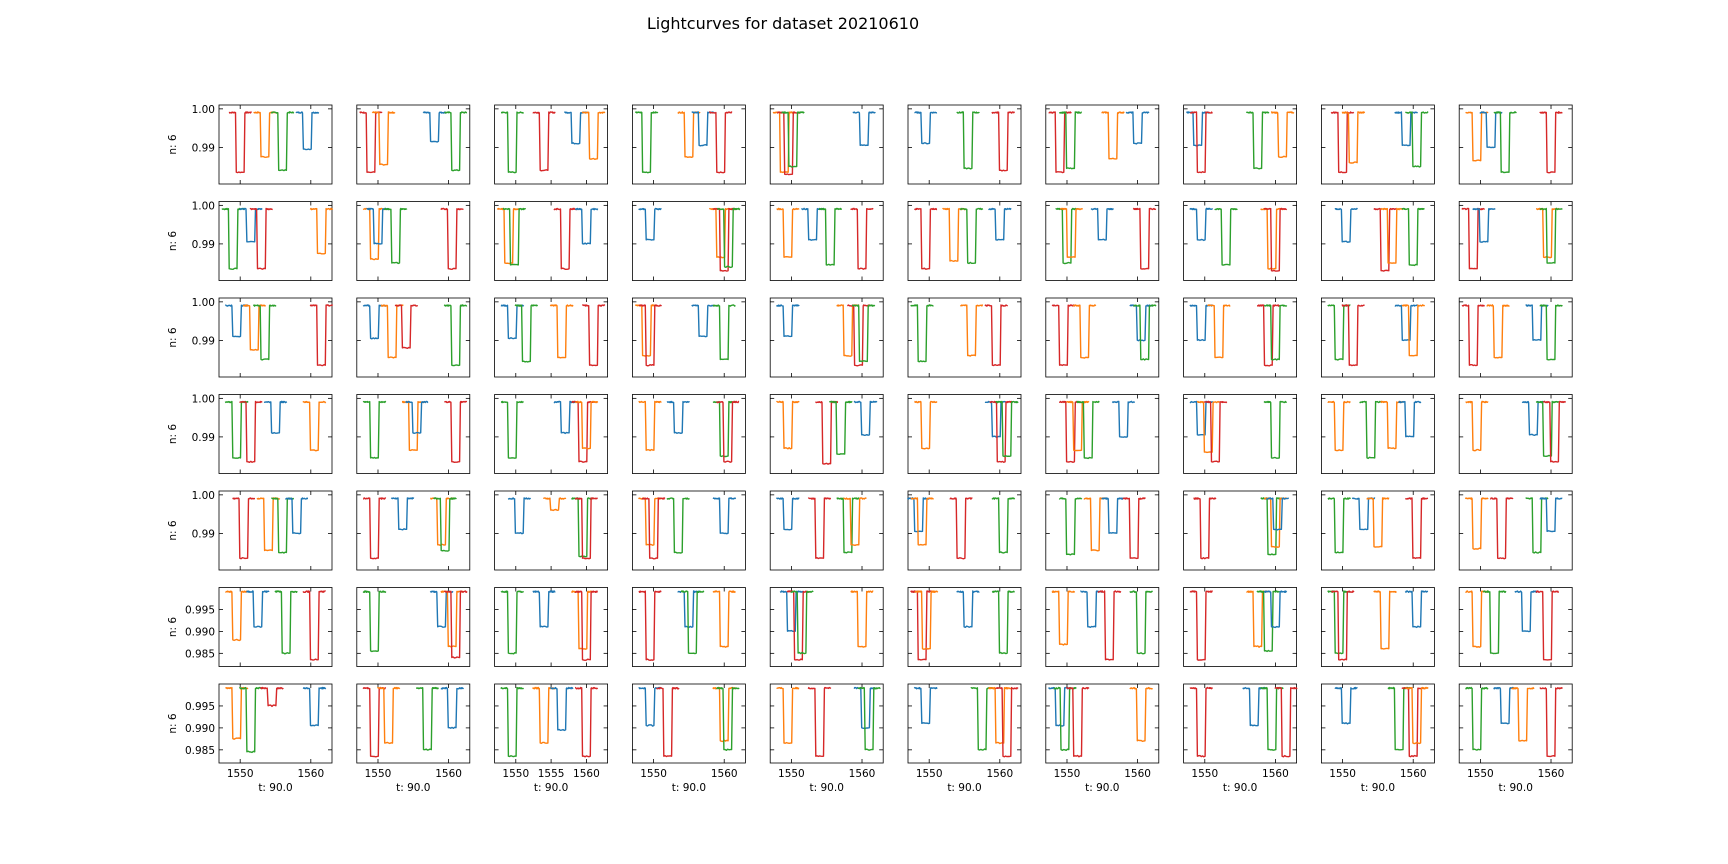  I want to click on panel-r3-c8, so click(1378, 434).